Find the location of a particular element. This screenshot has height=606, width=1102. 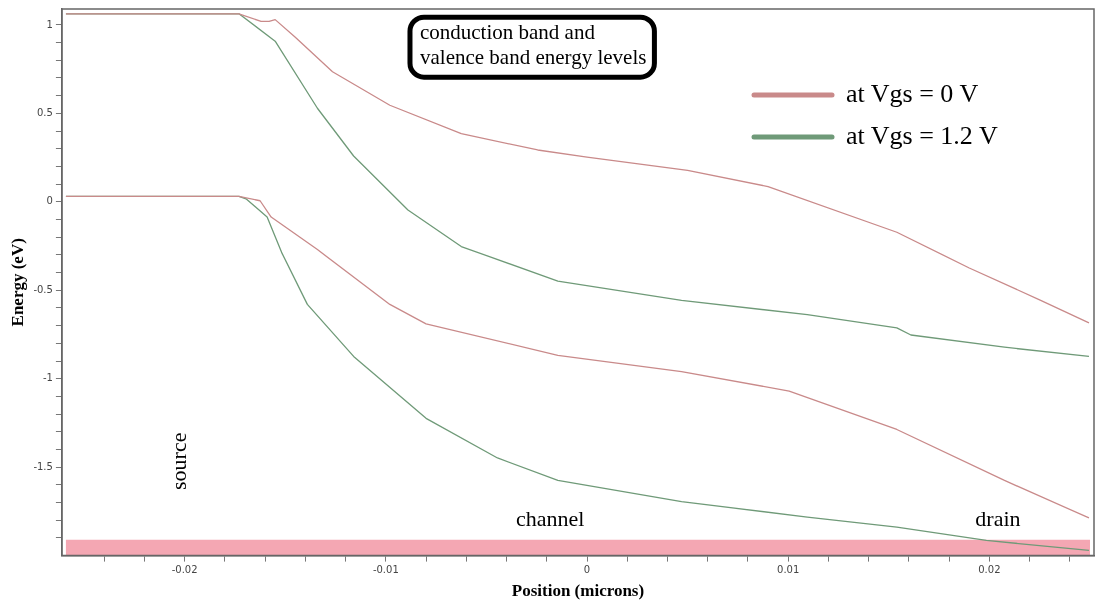

annotation: drain is located at coordinates (998, 518).